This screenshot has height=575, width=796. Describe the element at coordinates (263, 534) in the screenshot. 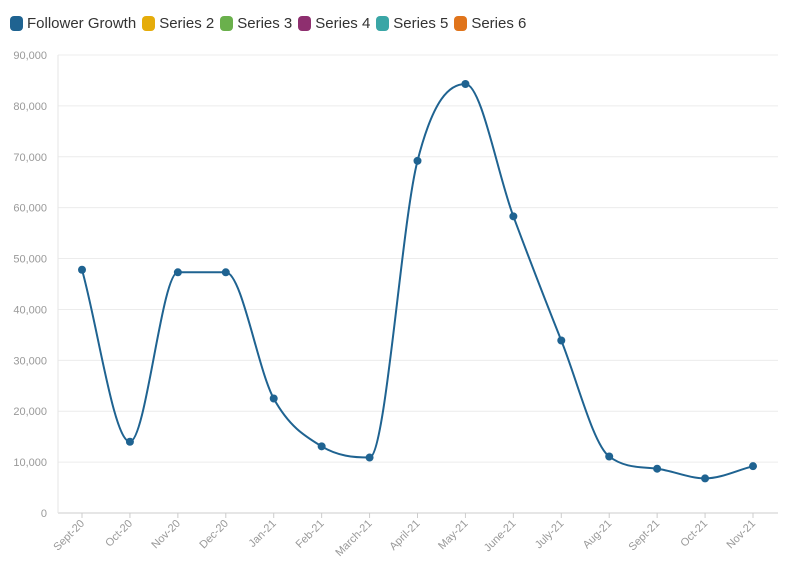

I see `x-tick-label: Jan-21` at that location.